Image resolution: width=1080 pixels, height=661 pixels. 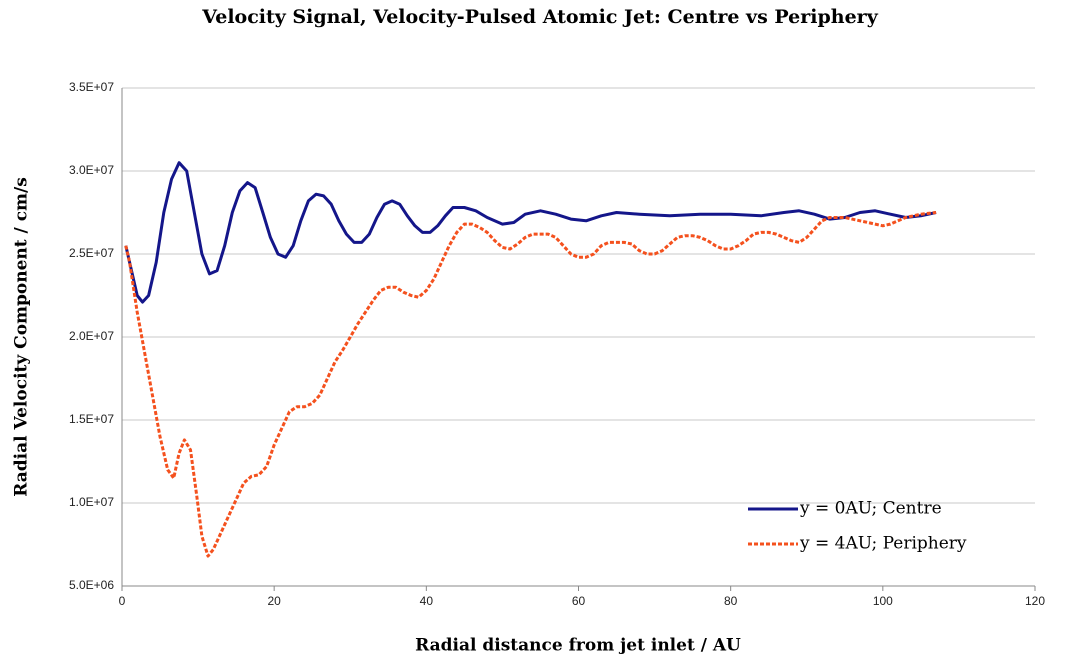 I want to click on x-tick-label: 20, so click(x=274, y=601).